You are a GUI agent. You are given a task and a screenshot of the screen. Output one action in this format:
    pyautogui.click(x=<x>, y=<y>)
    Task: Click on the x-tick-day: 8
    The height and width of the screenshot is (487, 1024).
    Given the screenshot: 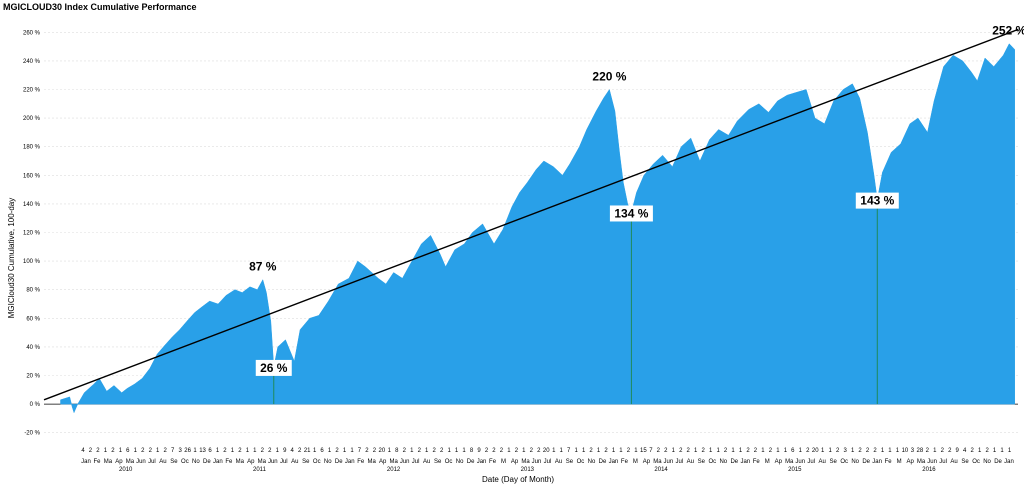 What is the action you would take?
    pyautogui.click(x=397, y=451)
    